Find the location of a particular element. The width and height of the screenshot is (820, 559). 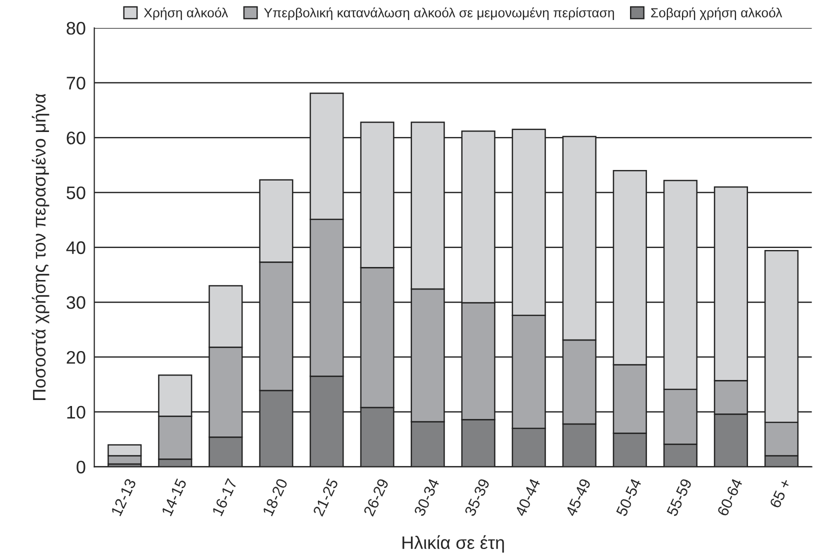

x-tick-label: 40-44 is located at coordinates (527, 498).